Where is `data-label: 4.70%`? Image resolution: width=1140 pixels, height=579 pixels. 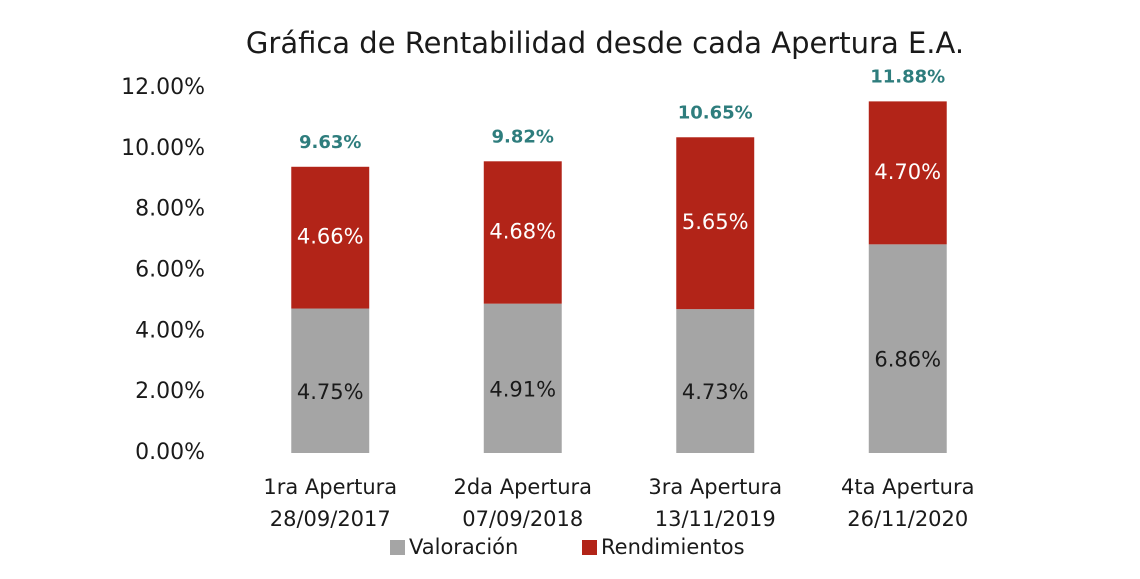
data-label: 4.70% is located at coordinates (907, 172).